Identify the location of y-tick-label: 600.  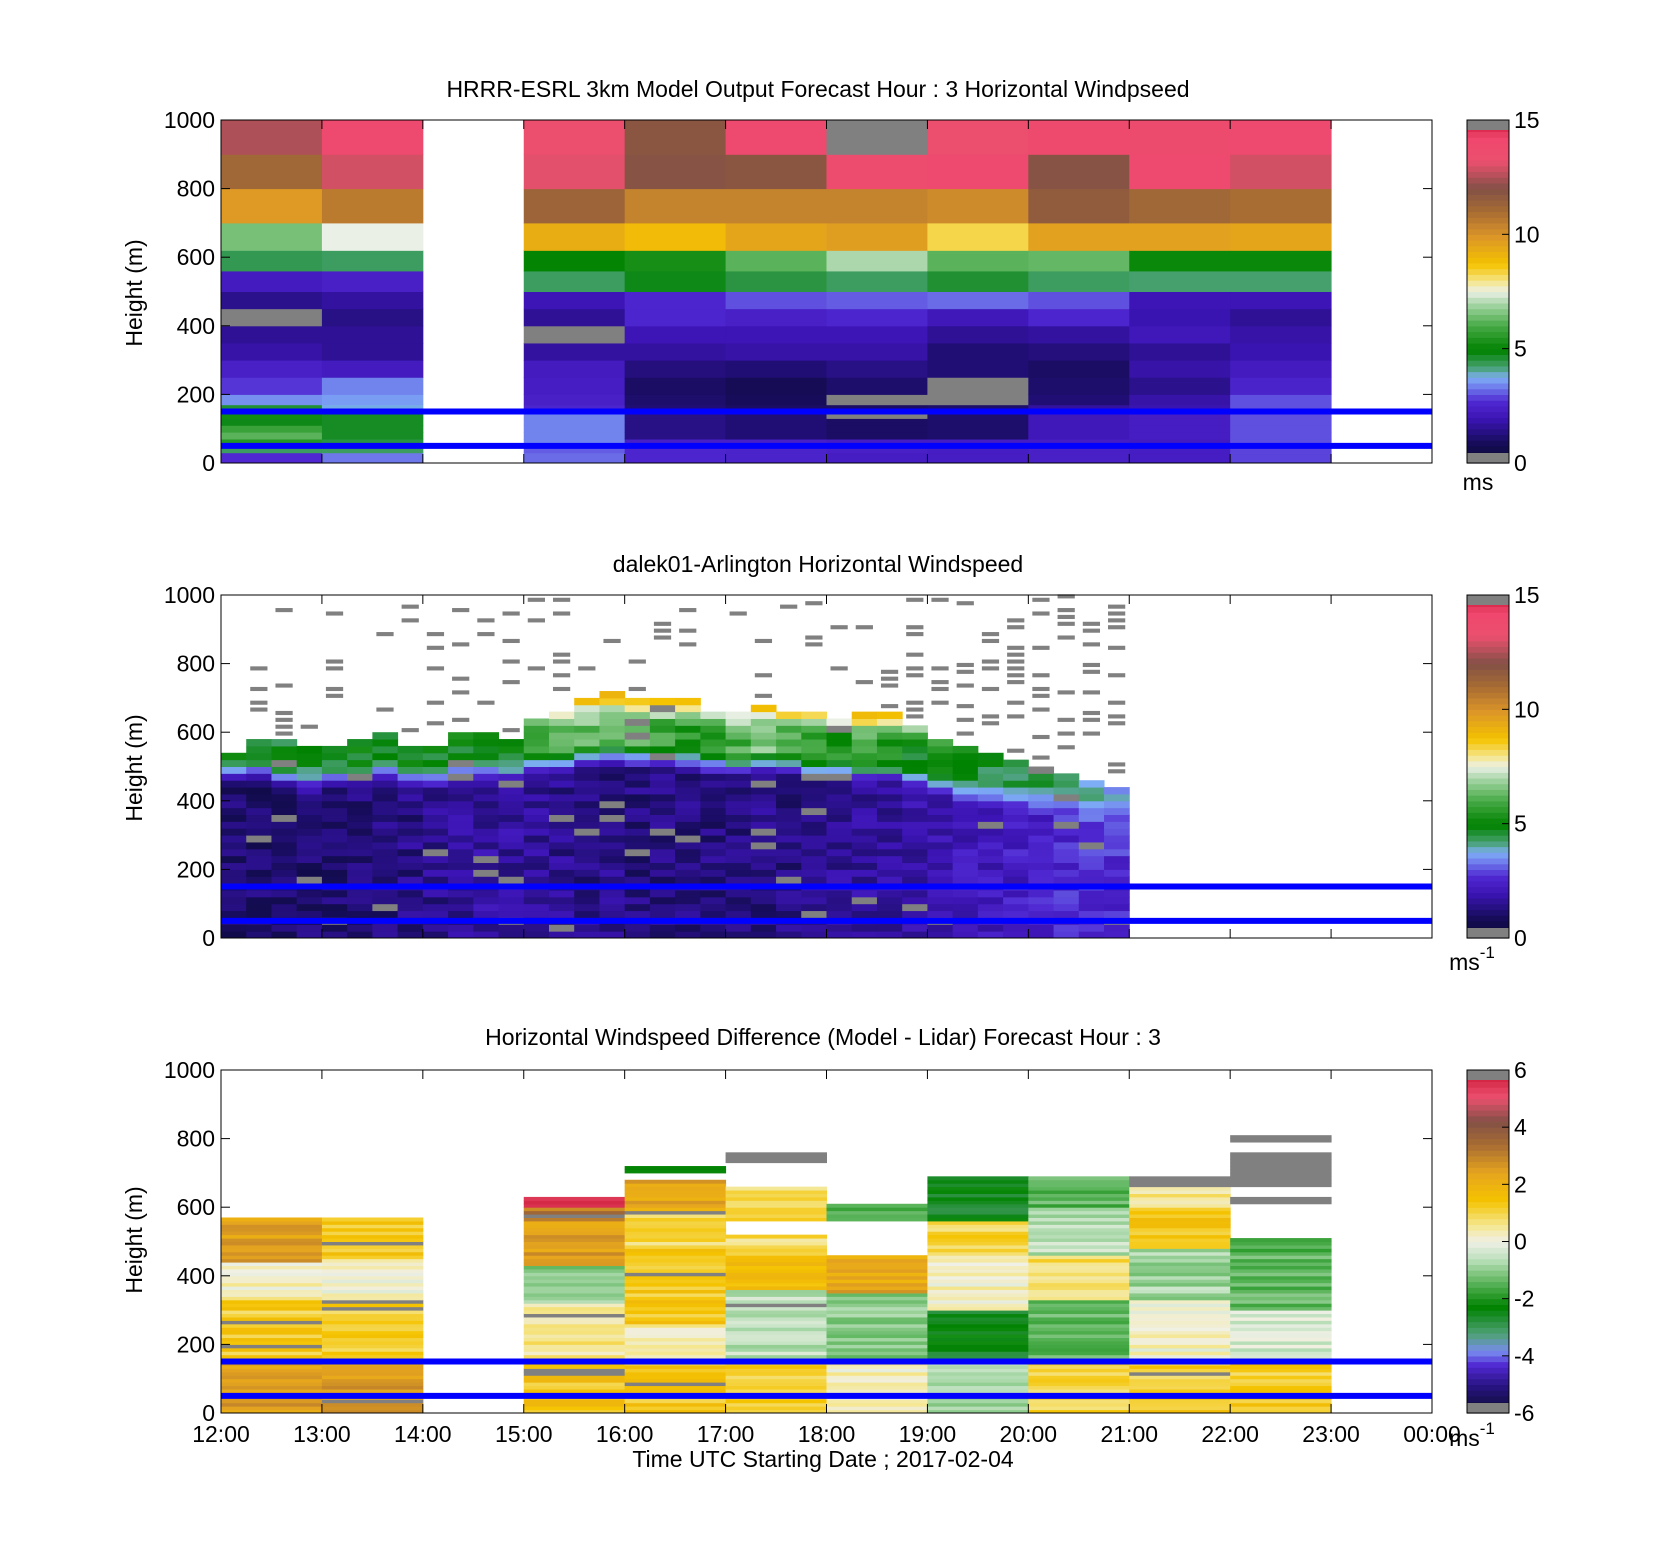
(196, 257).